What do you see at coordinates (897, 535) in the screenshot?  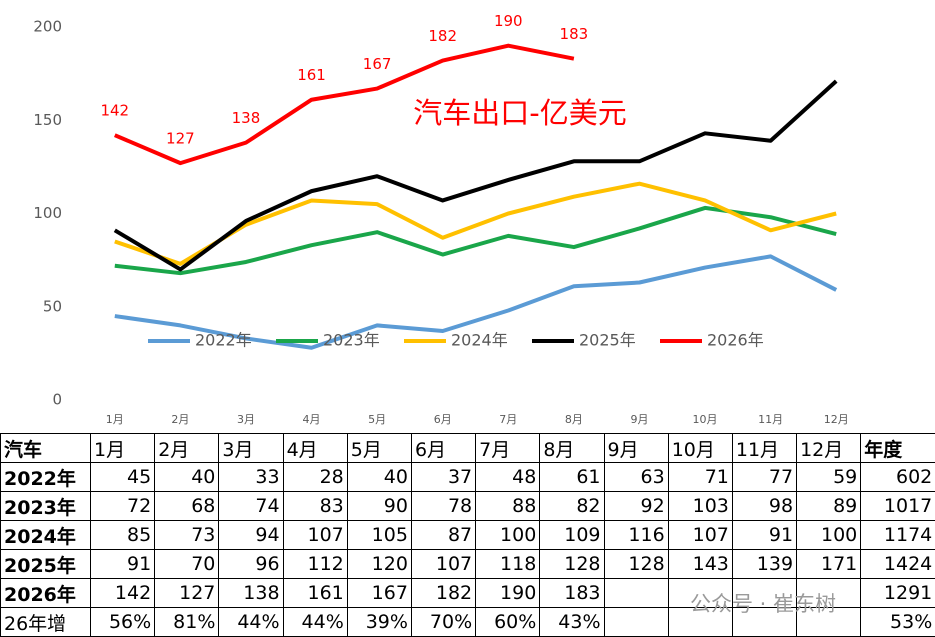 I see `table-cell: 1174` at bounding box center [897, 535].